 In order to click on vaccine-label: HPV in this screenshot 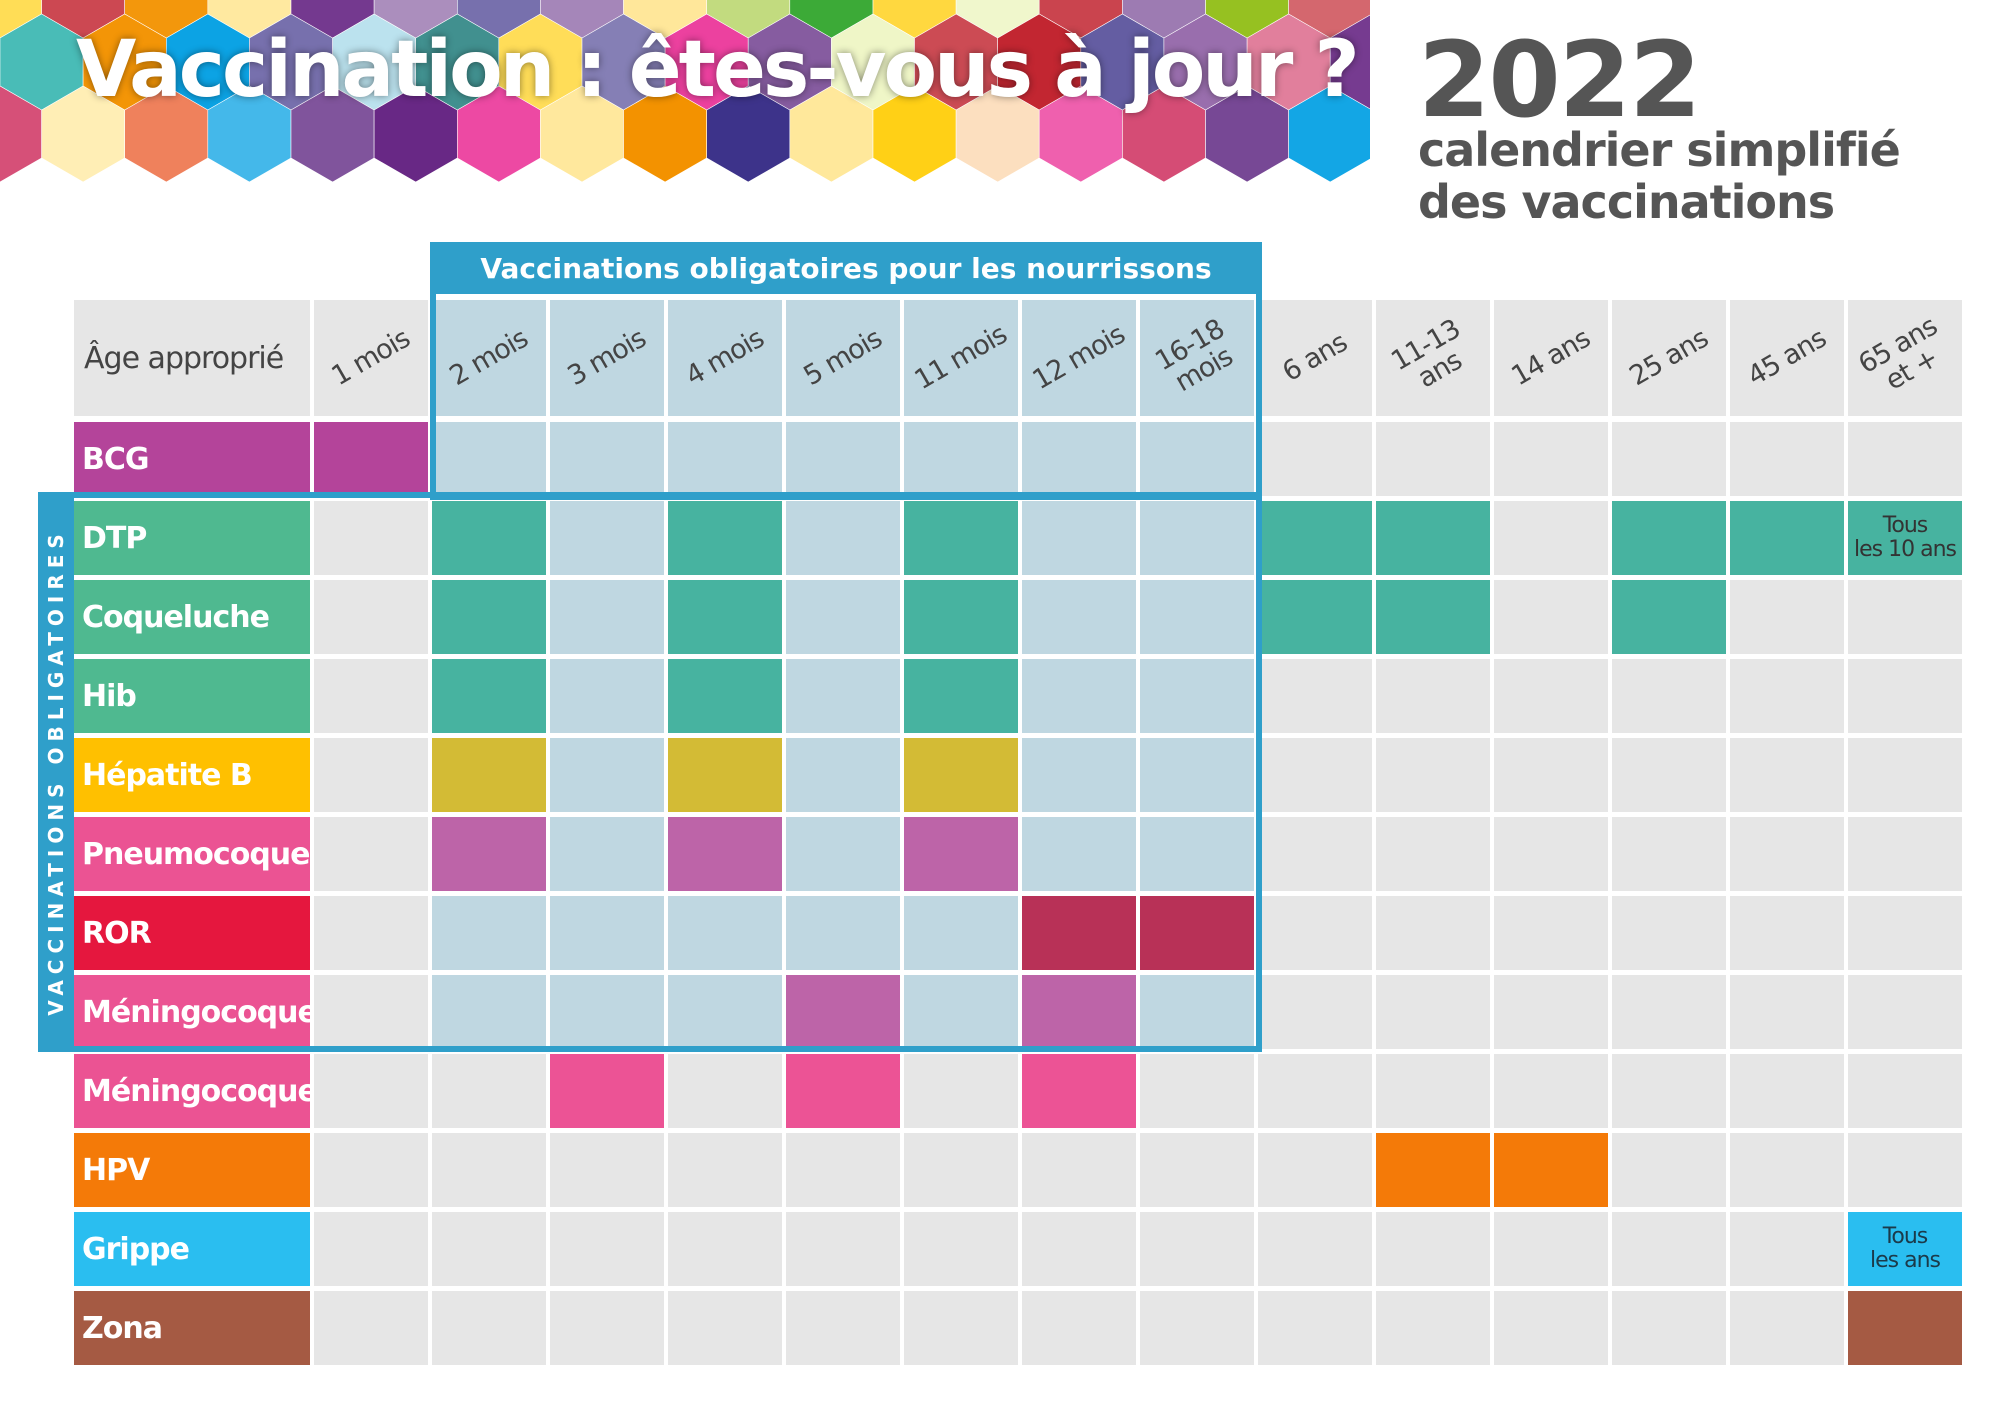, I will do `click(192, 1170)`.